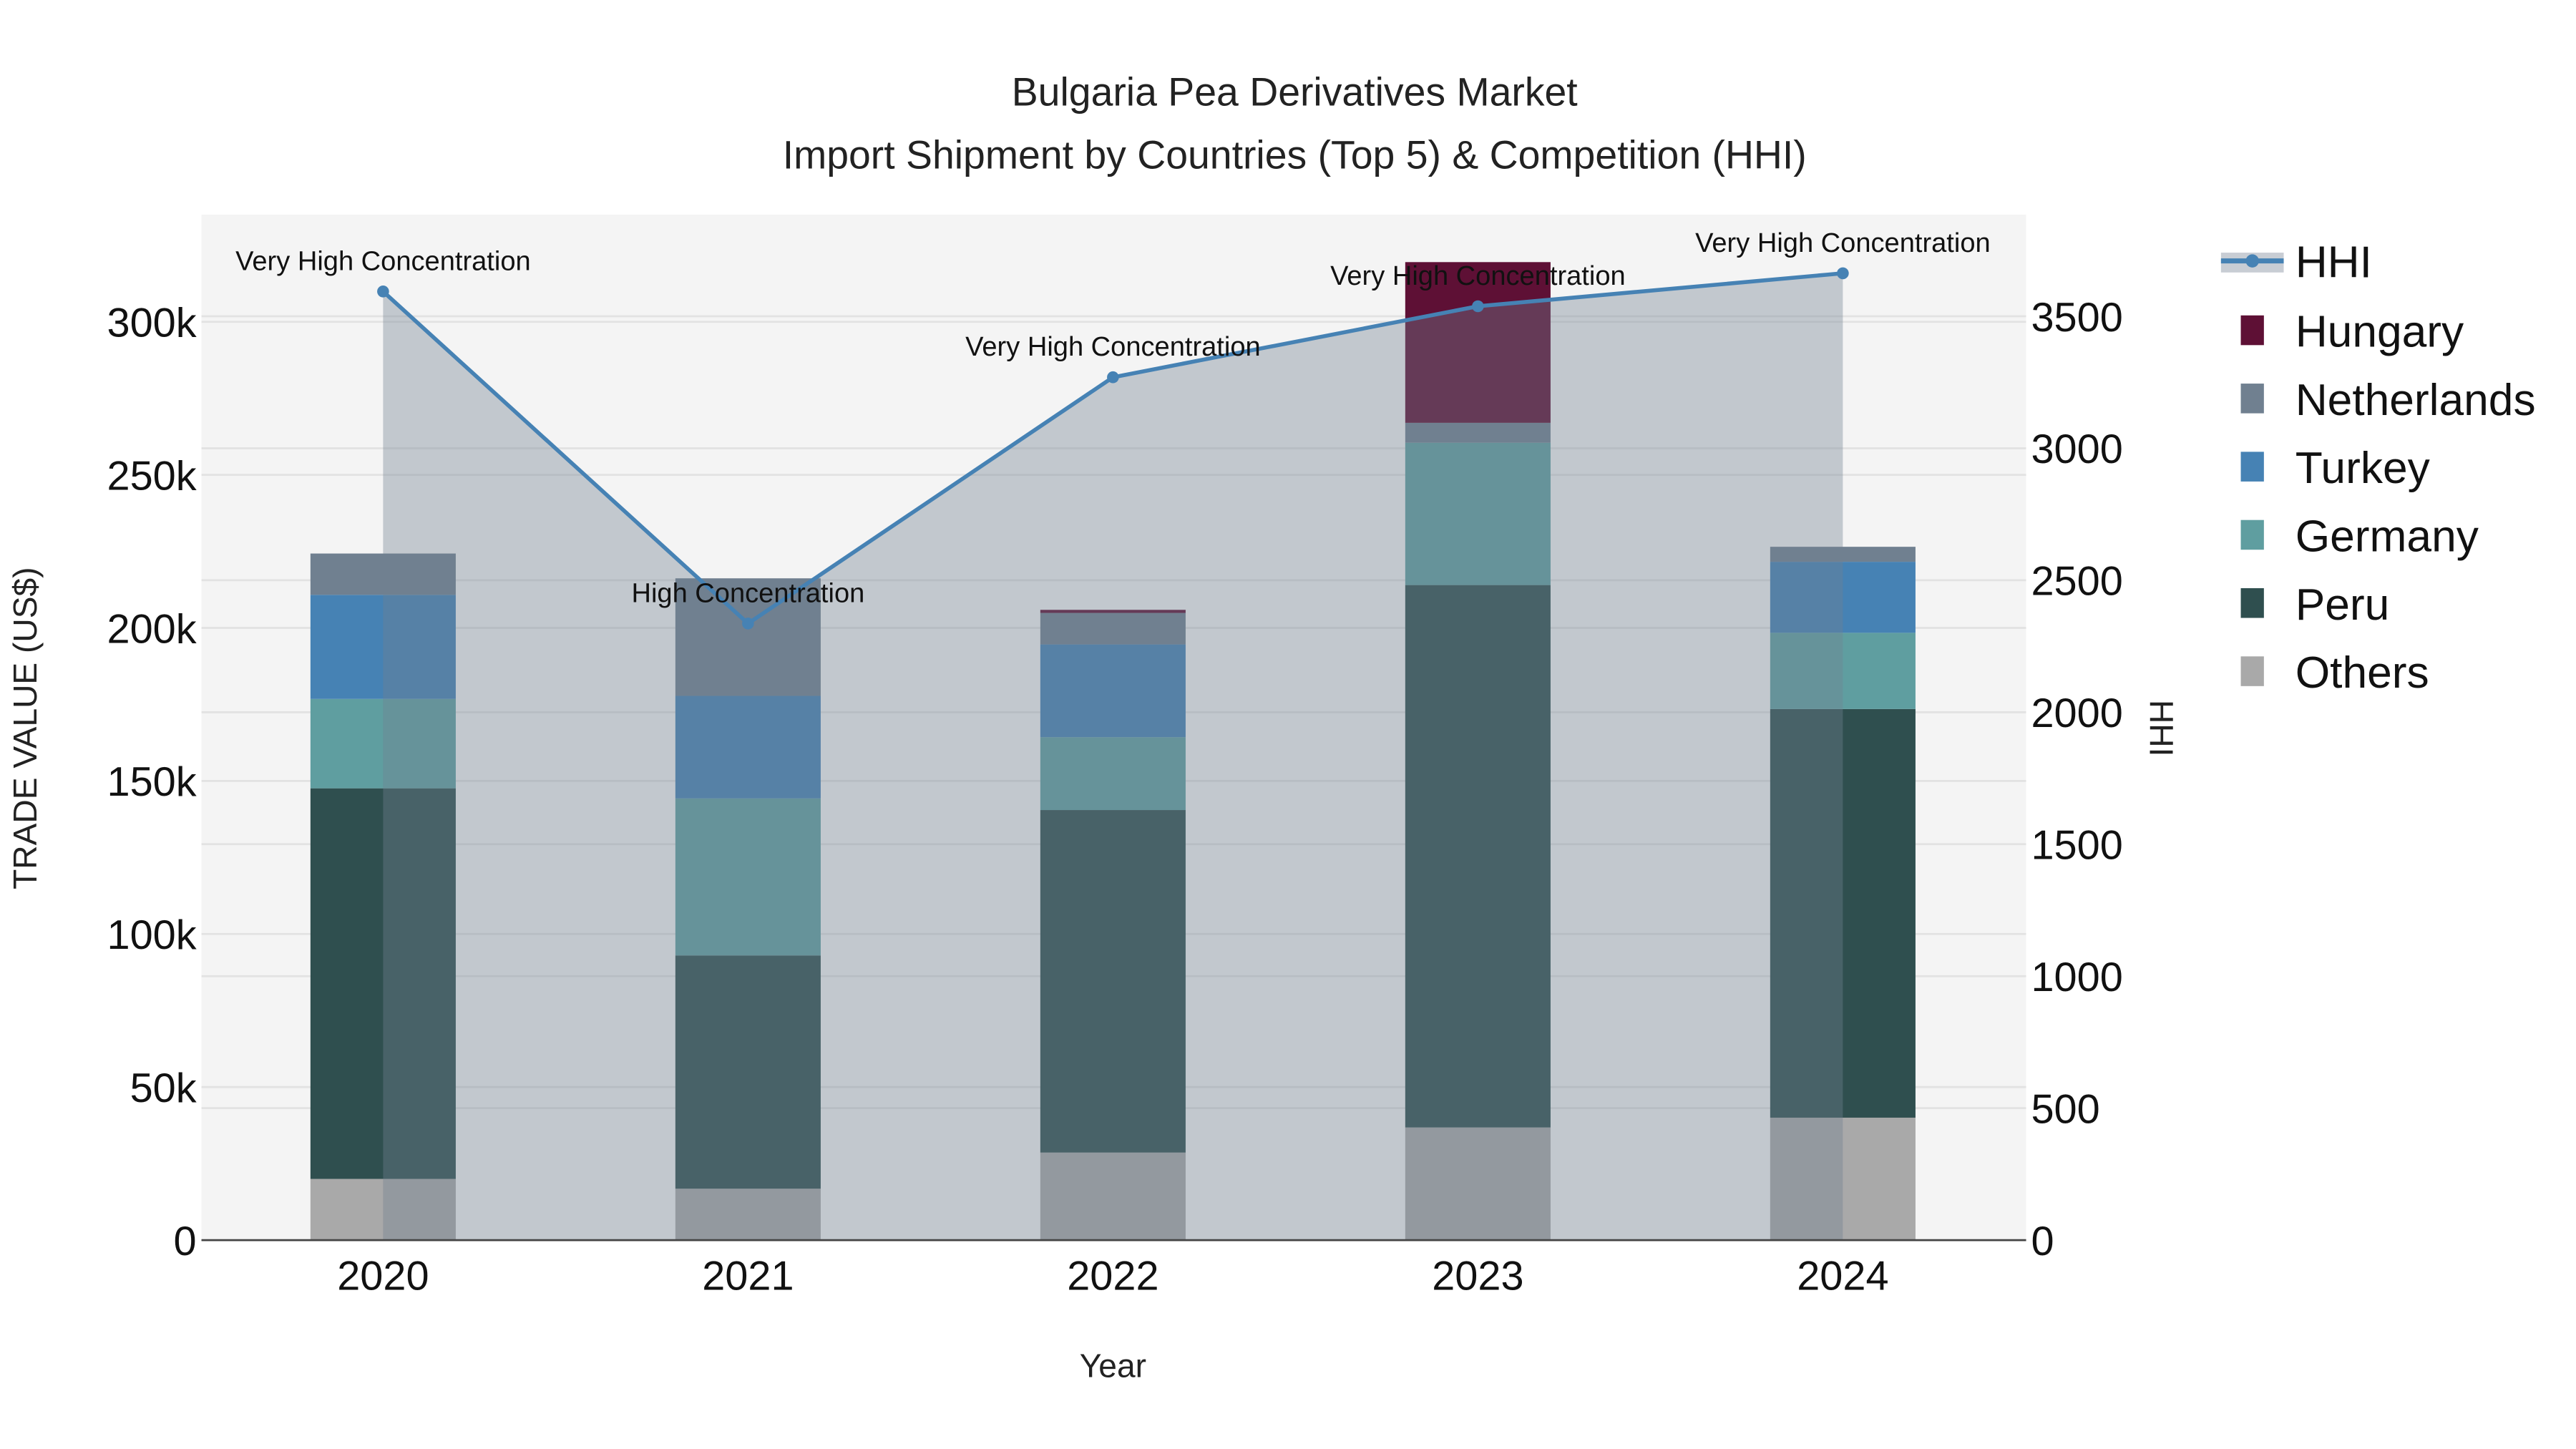 This screenshot has height=1449, width=2576. What do you see at coordinates (1112, 1276) in the screenshot?
I see `x-tick-label: 2022` at bounding box center [1112, 1276].